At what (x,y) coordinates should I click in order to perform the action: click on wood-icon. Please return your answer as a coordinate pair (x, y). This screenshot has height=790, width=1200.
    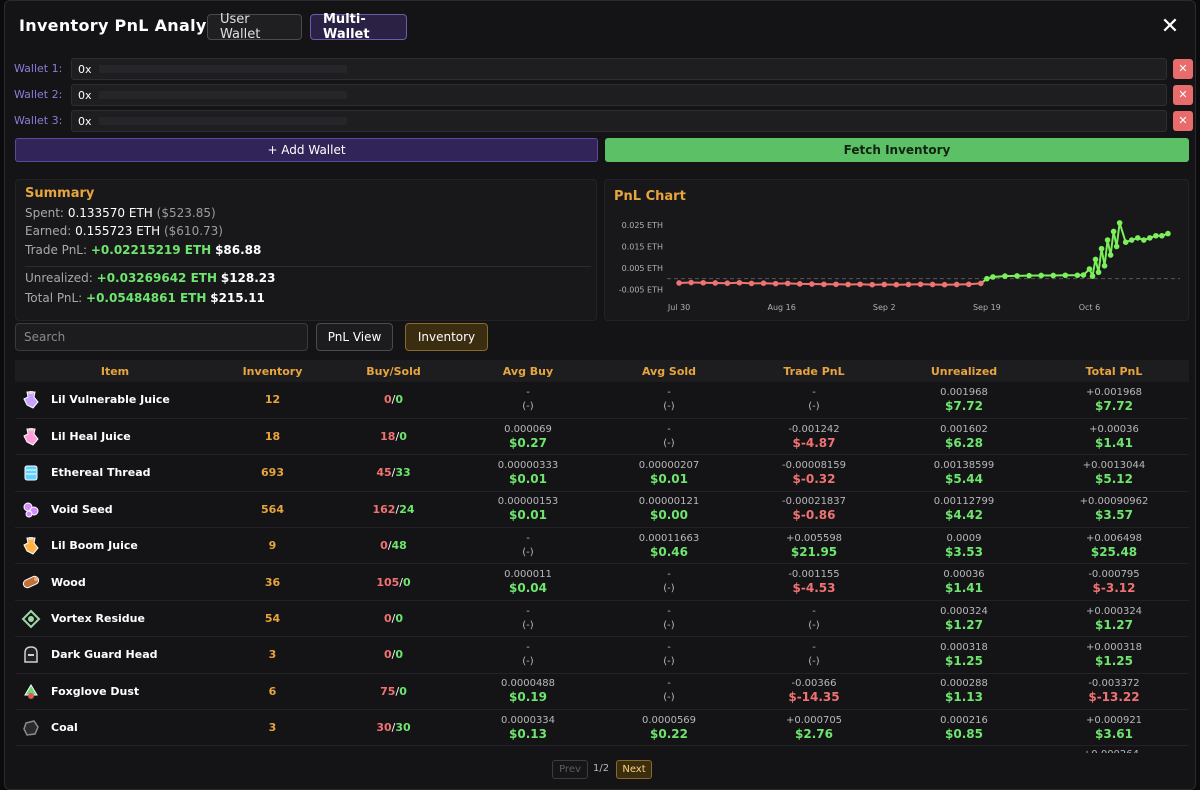
    Looking at the image, I should click on (31, 582).